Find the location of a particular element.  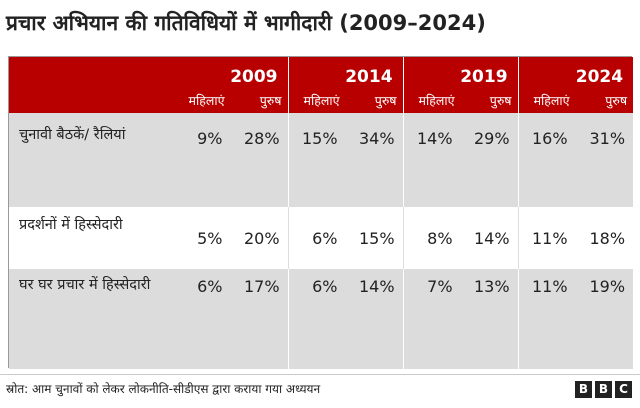

table-cell: 8% is located at coordinates (431, 238).